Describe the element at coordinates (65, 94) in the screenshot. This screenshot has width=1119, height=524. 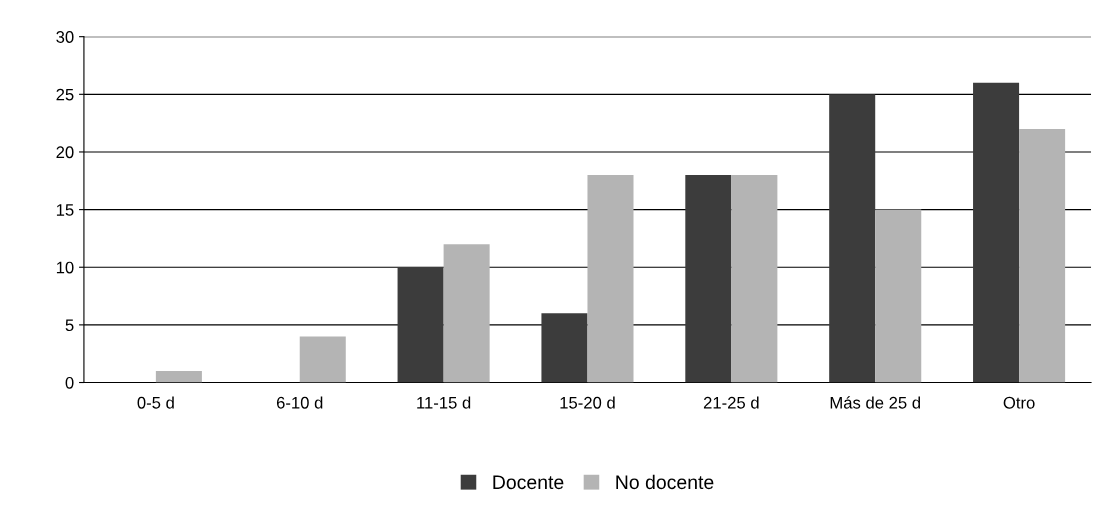
I see `y-tick-label: 25` at that location.